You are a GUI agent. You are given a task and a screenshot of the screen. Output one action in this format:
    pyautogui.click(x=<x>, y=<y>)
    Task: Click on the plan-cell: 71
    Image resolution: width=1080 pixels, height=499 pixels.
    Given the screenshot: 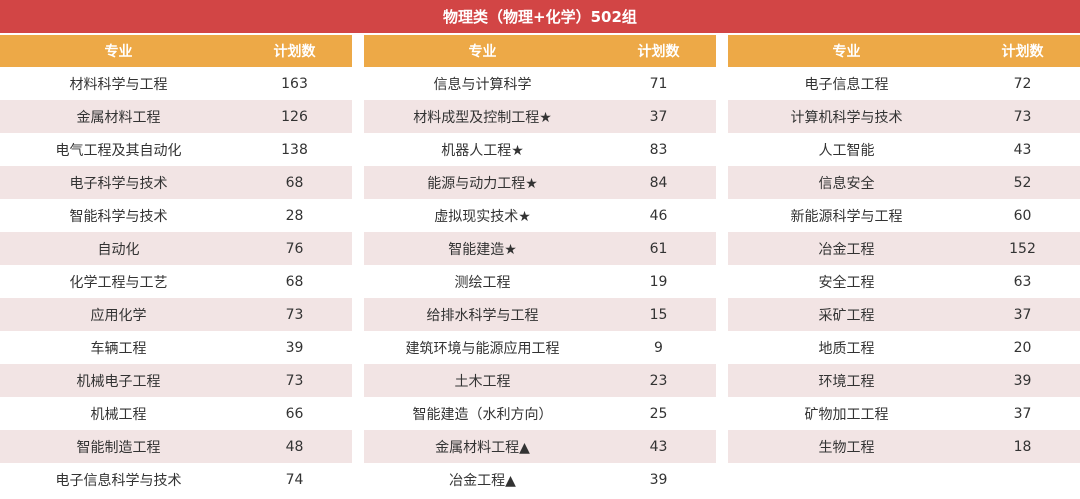 What is the action you would take?
    pyautogui.click(x=658, y=83)
    